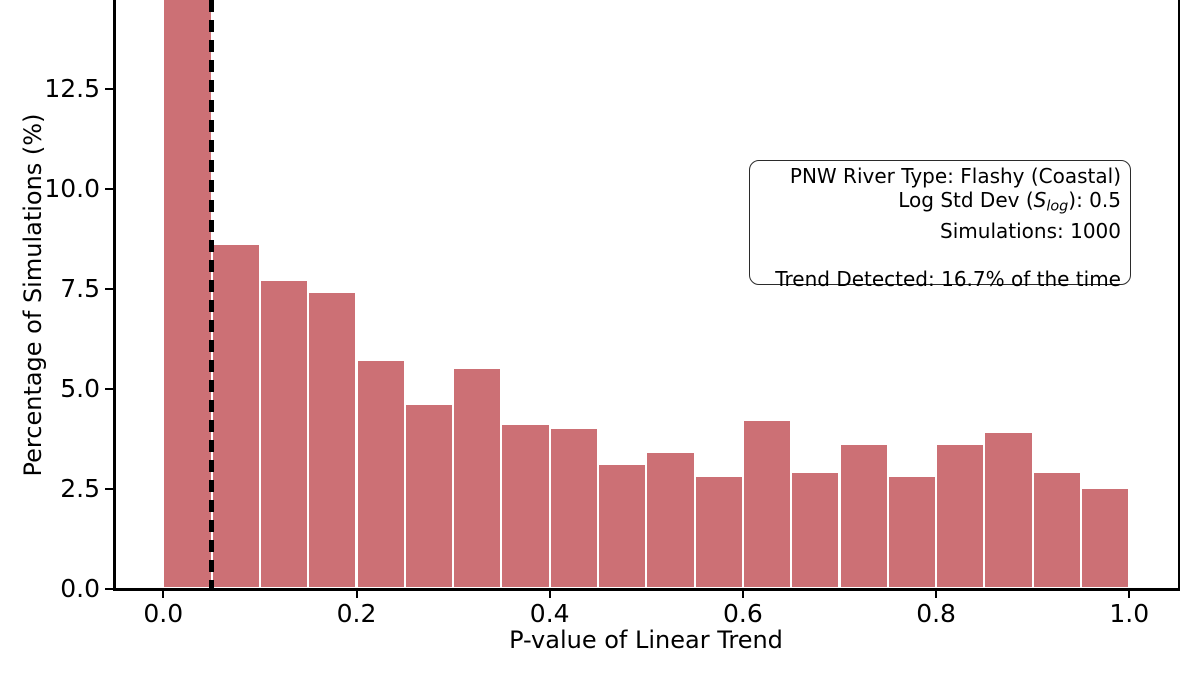 The image size is (1200, 675). Describe the element at coordinates (936, 613) in the screenshot. I see `x-tick-label-0.8: 0.8` at that location.